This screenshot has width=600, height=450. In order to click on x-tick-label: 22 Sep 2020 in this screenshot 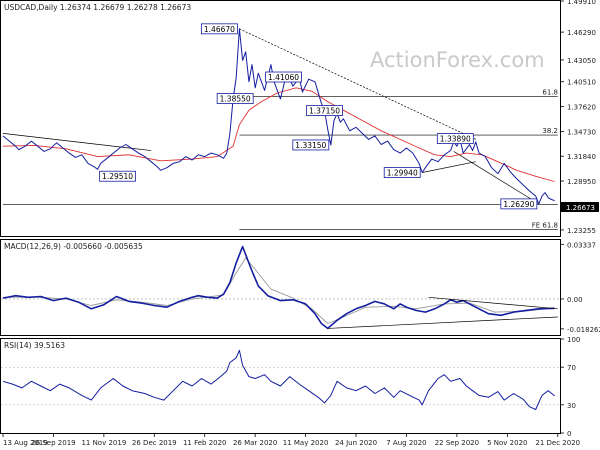, I will do `click(457, 443)`.